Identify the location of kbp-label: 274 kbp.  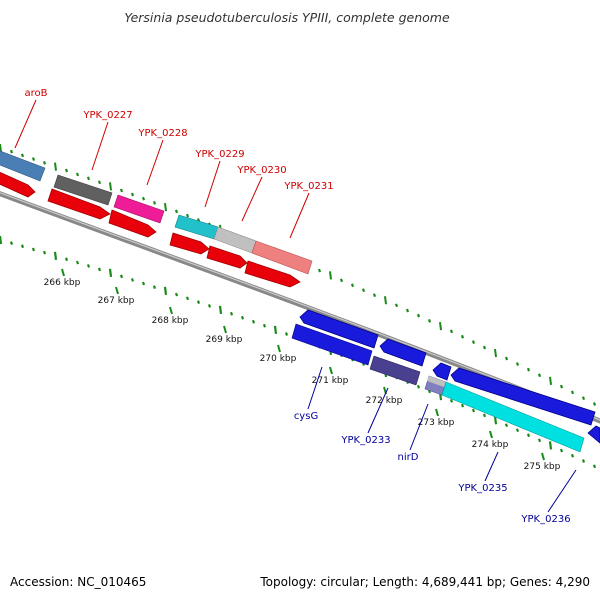
(490, 445).